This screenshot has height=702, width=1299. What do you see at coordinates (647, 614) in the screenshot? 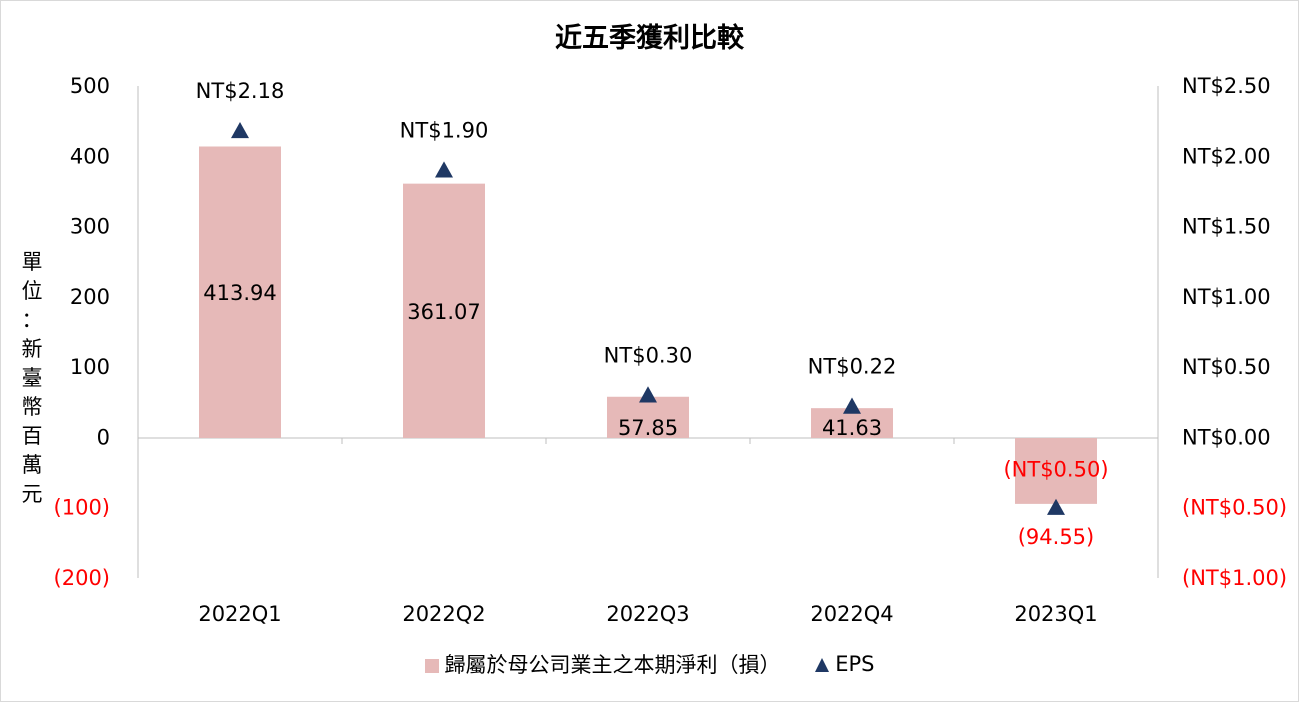
I see `x-tick-label: 2022Q3` at bounding box center [647, 614].